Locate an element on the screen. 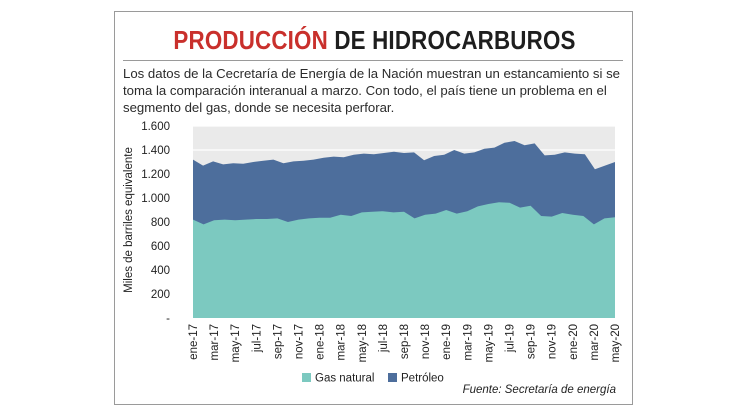  y-tick-label: 800 is located at coordinates (160, 223).